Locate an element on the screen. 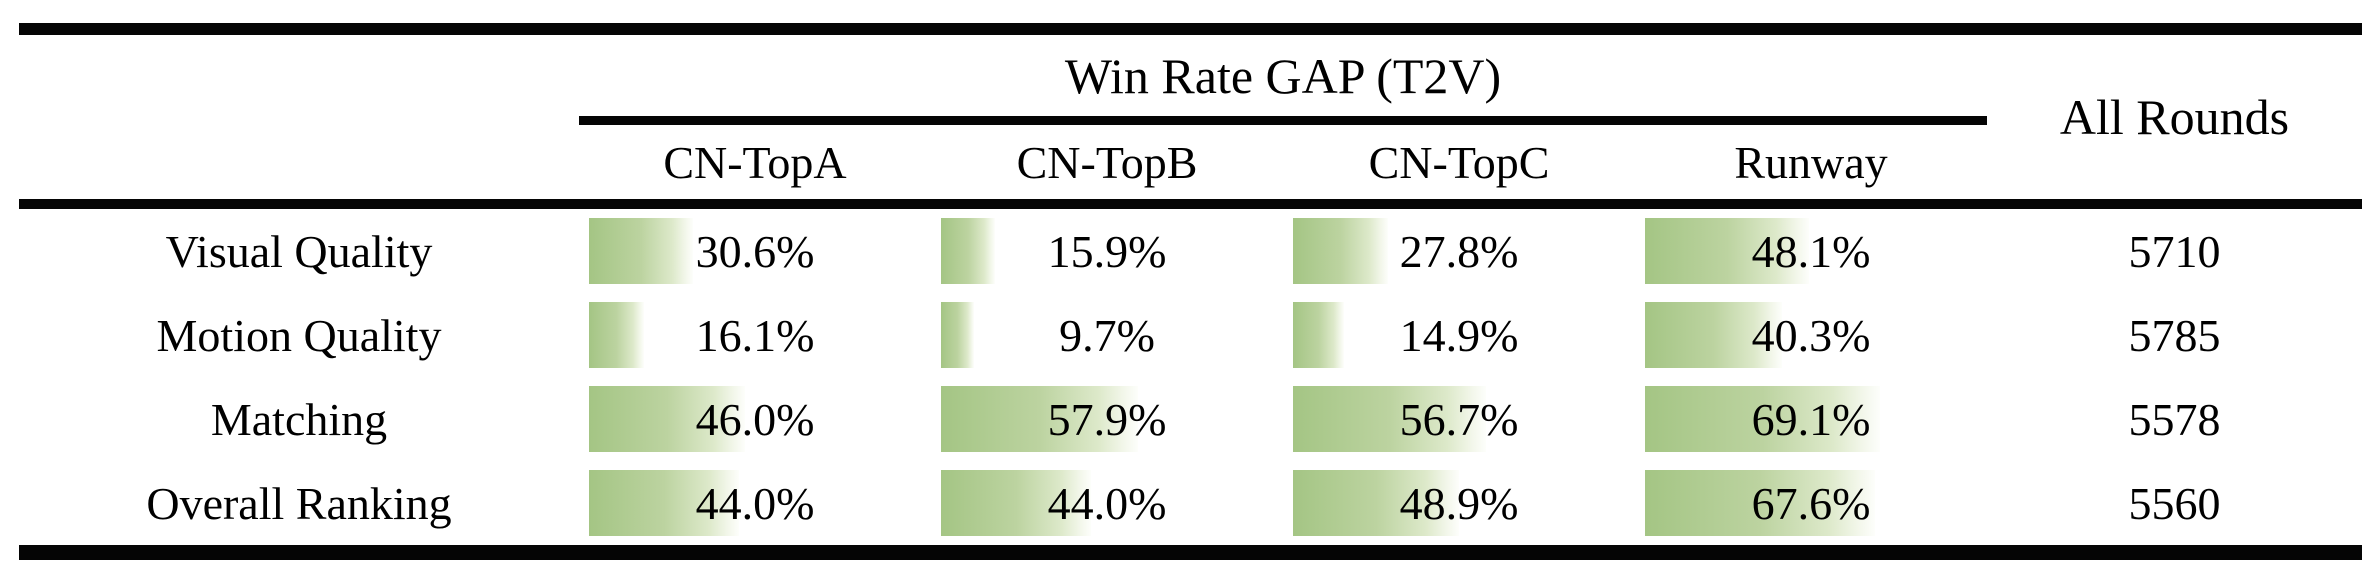  value-cell: 40.3% is located at coordinates (1811, 335).